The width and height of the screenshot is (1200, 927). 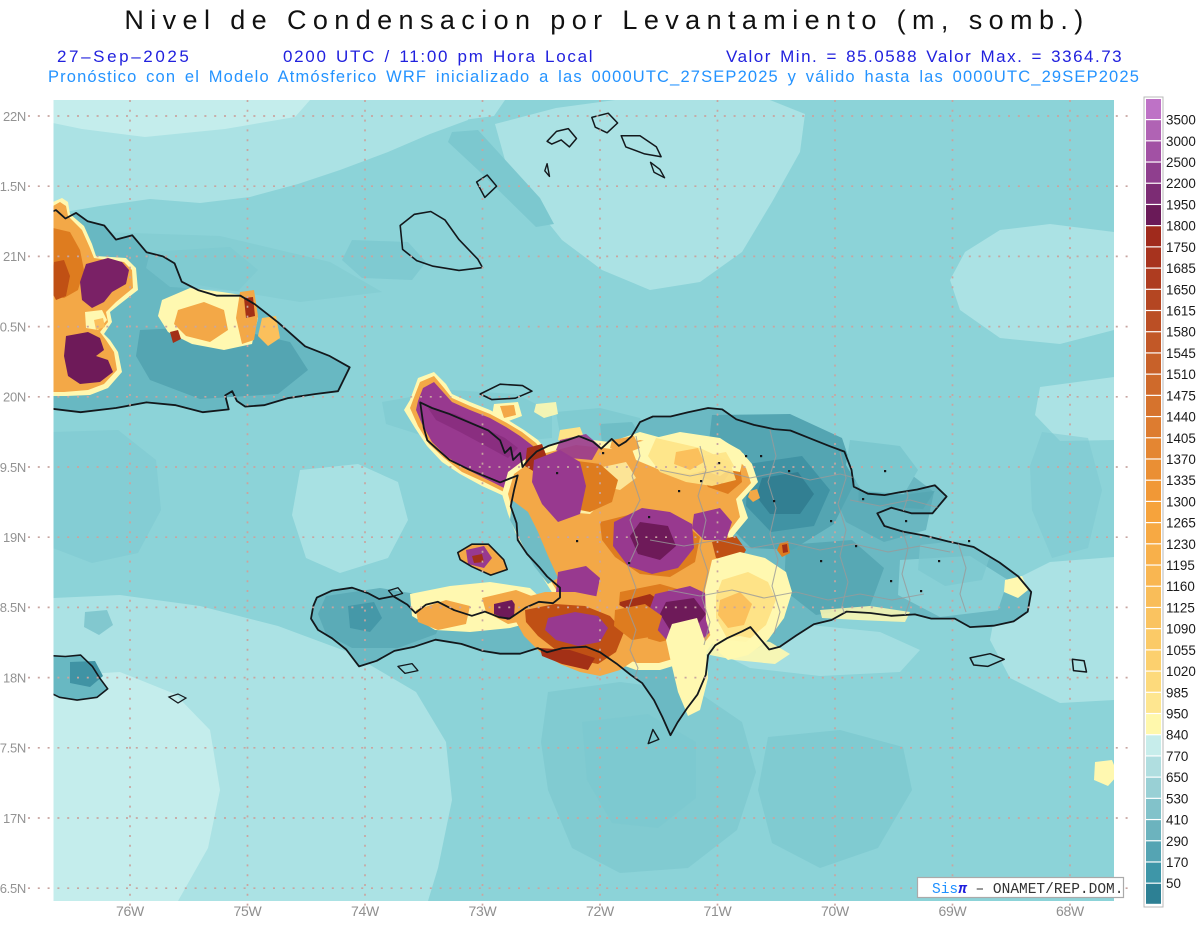 What do you see at coordinates (1181, 480) in the screenshot?
I see `svg-text: 1335` at bounding box center [1181, 480].